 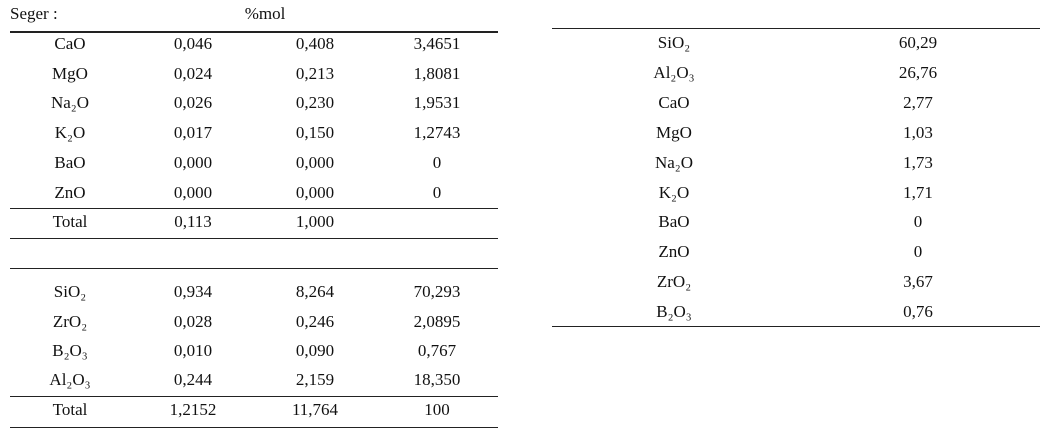 What do you see at coordinates (315, 73) in the screenshot?
I see `value-cell: 0,213` at bounding box center [315, 73].